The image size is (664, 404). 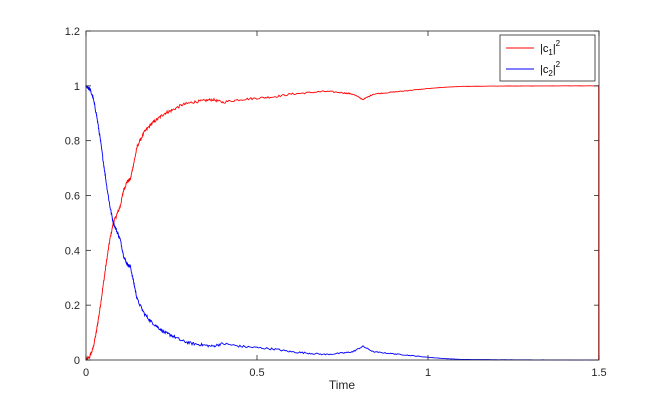 What do you see at coordinates (550, 48) in the screenshot?
I see `legend-label-1: |c1|2` at bounding box center [550, 48].